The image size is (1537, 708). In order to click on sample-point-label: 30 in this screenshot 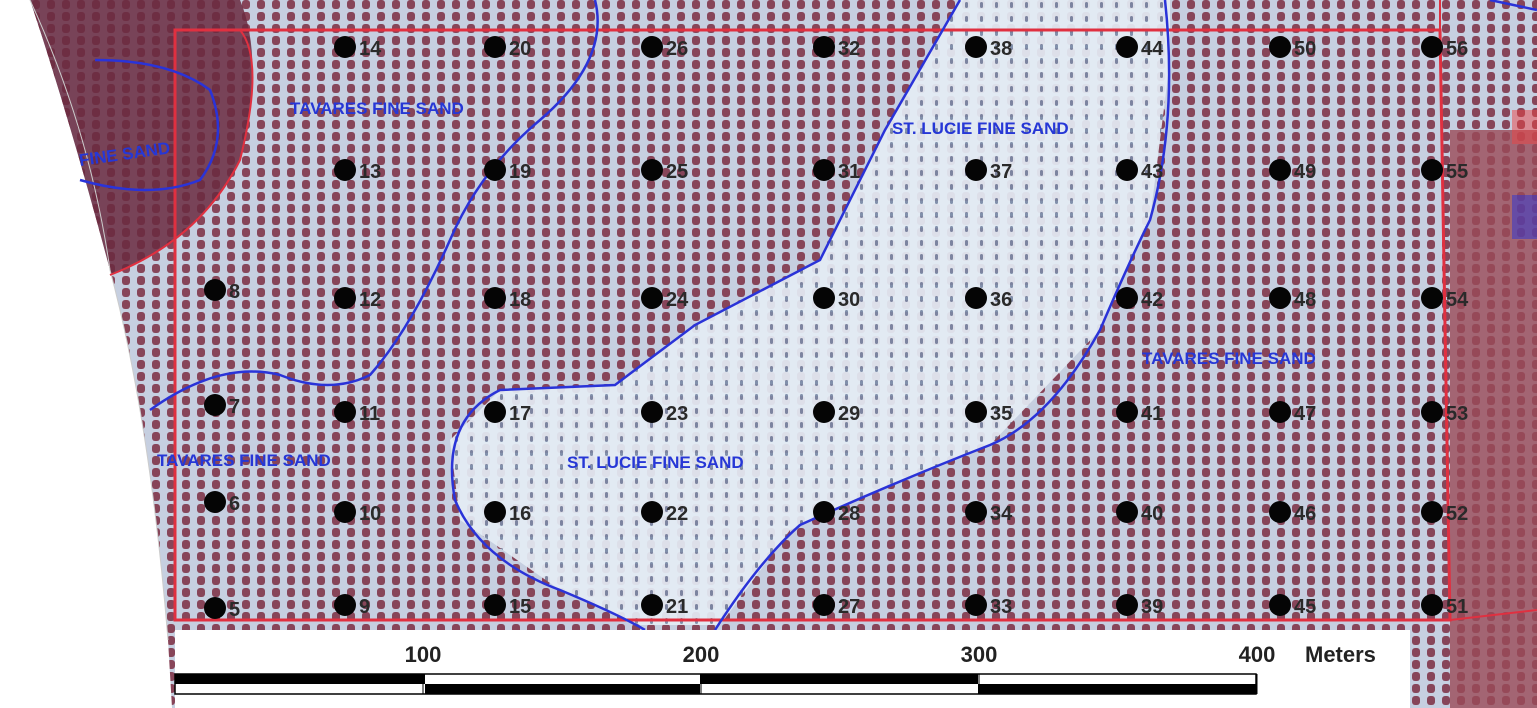, I will do `click(849, 300)`.